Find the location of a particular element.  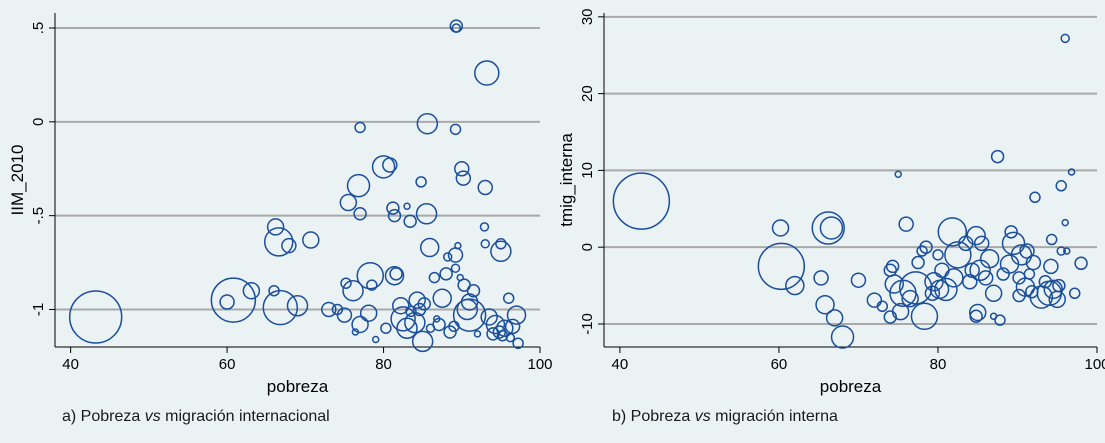

chart-b-y-tick-label: 30 is located at coordinates (587, 16).